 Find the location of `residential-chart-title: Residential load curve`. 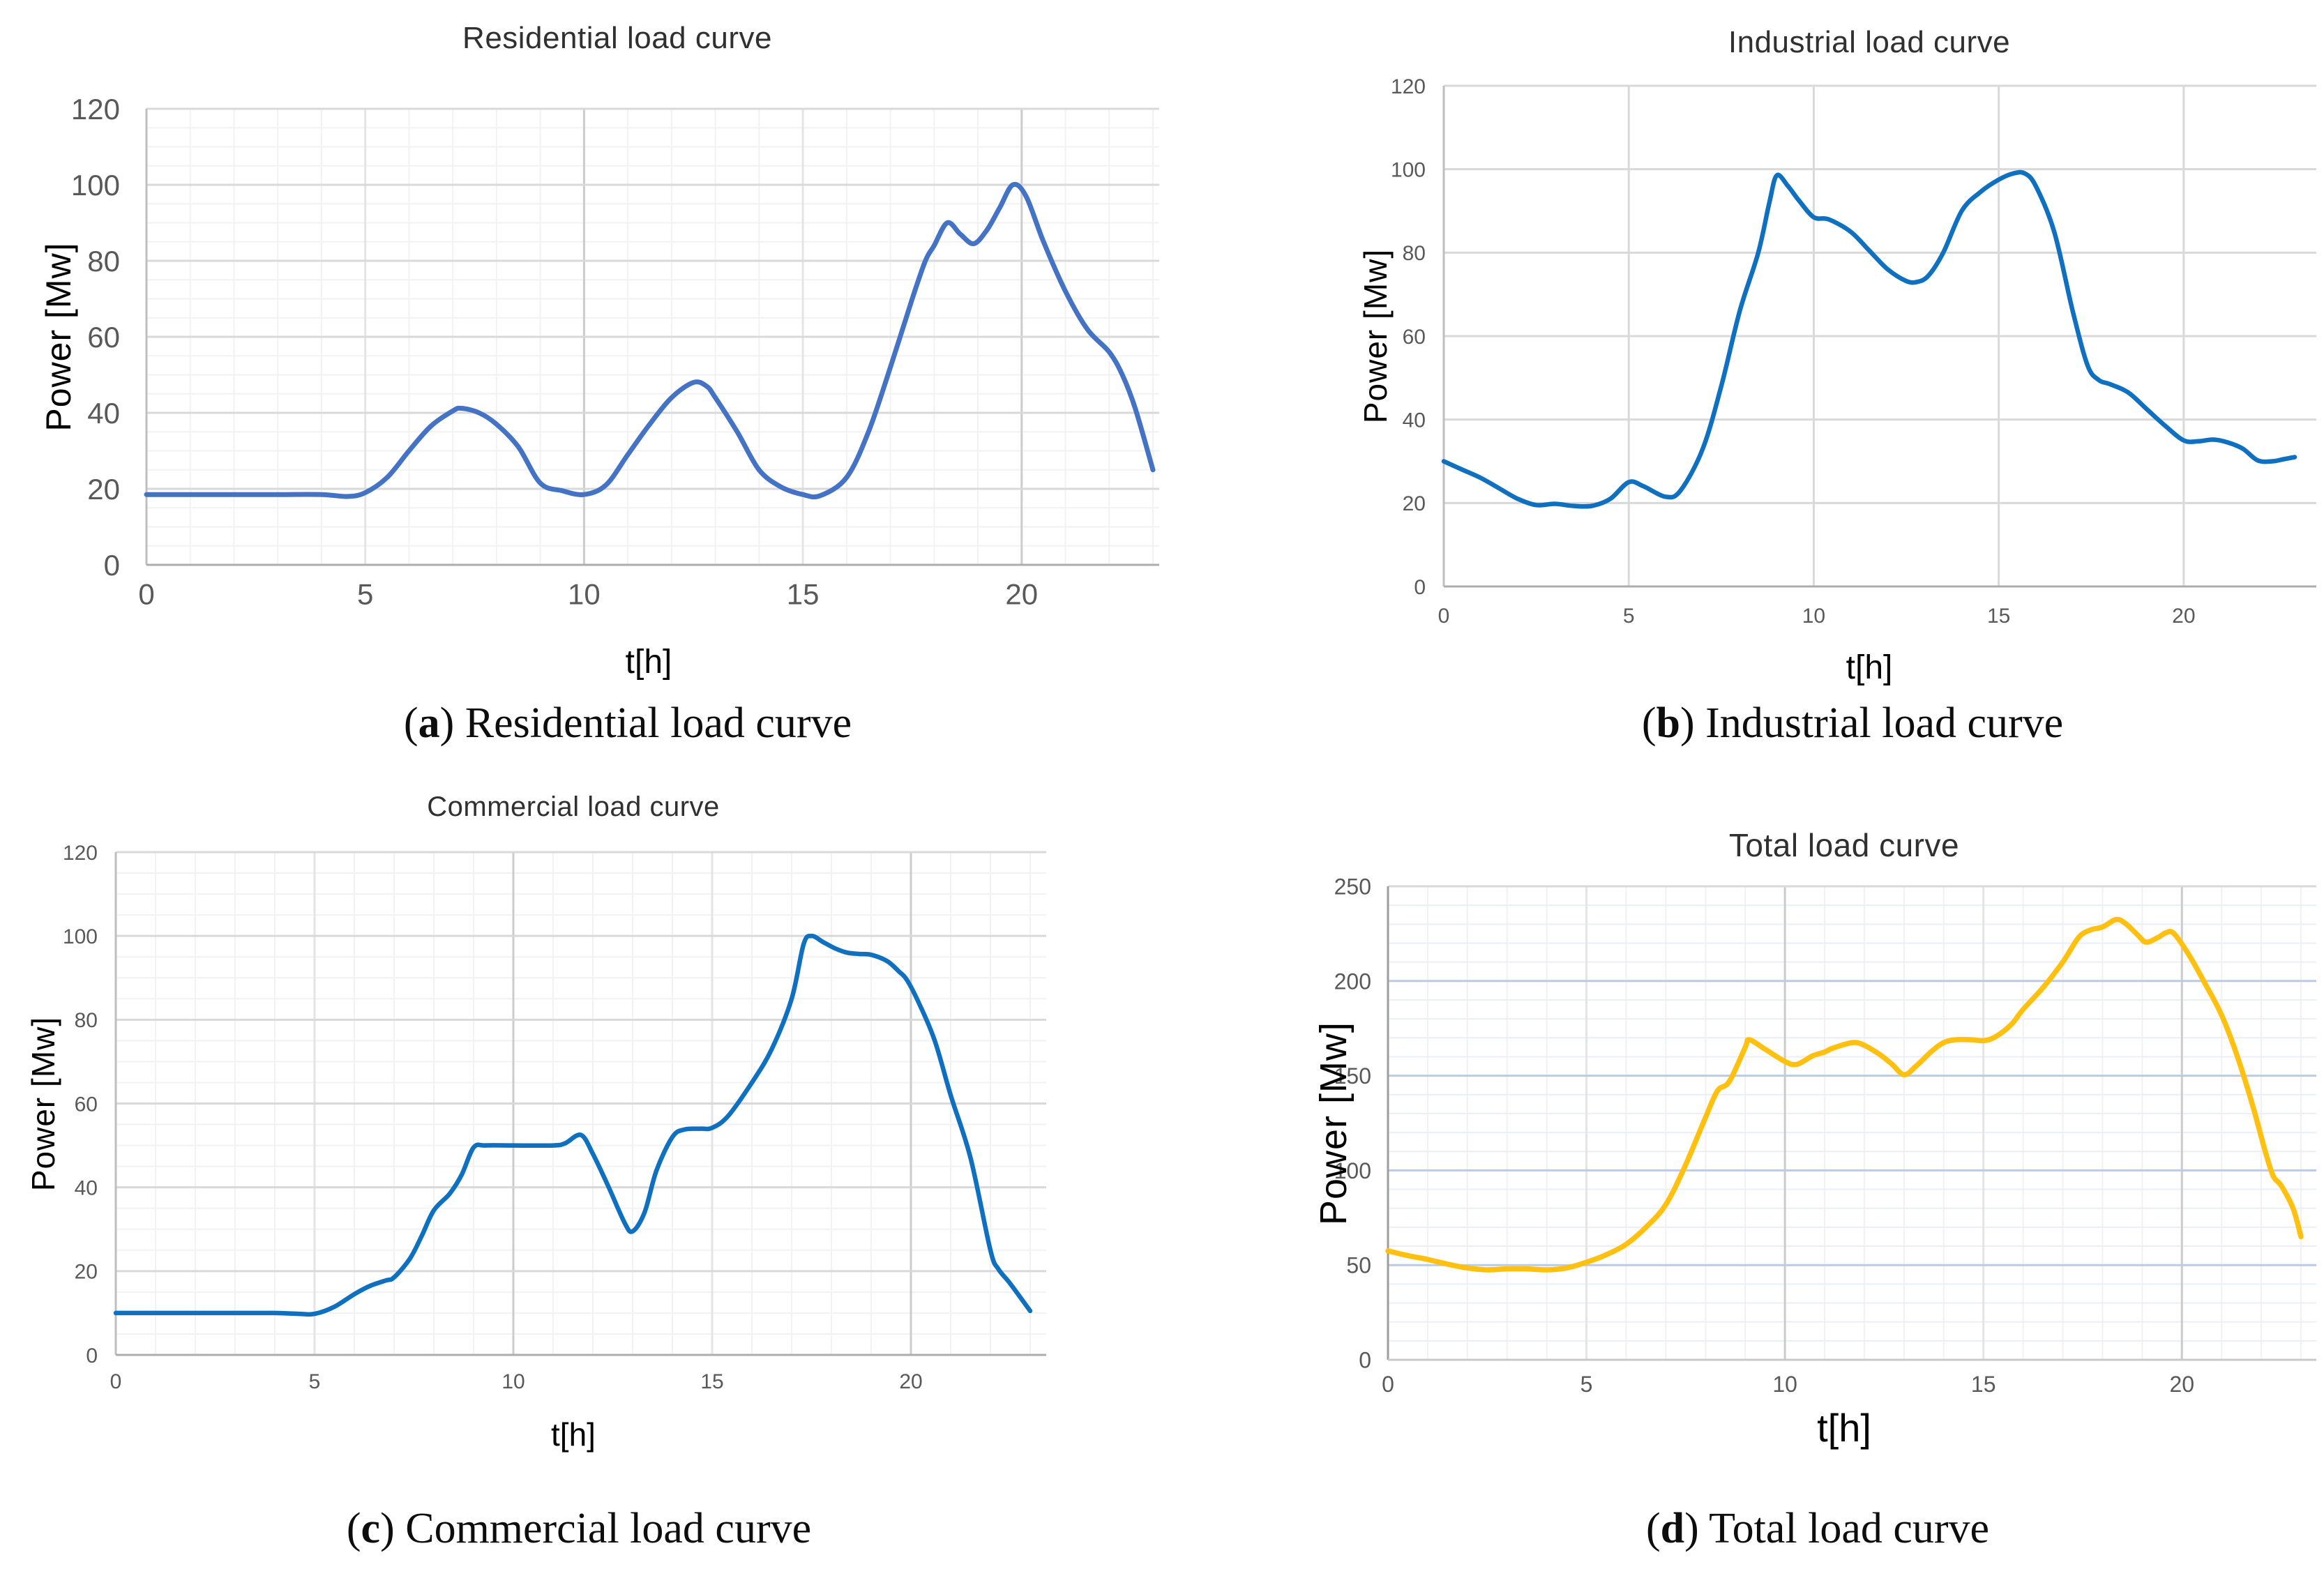

residential-chart-title: Residential load curve is located at coordinates (617, 38).